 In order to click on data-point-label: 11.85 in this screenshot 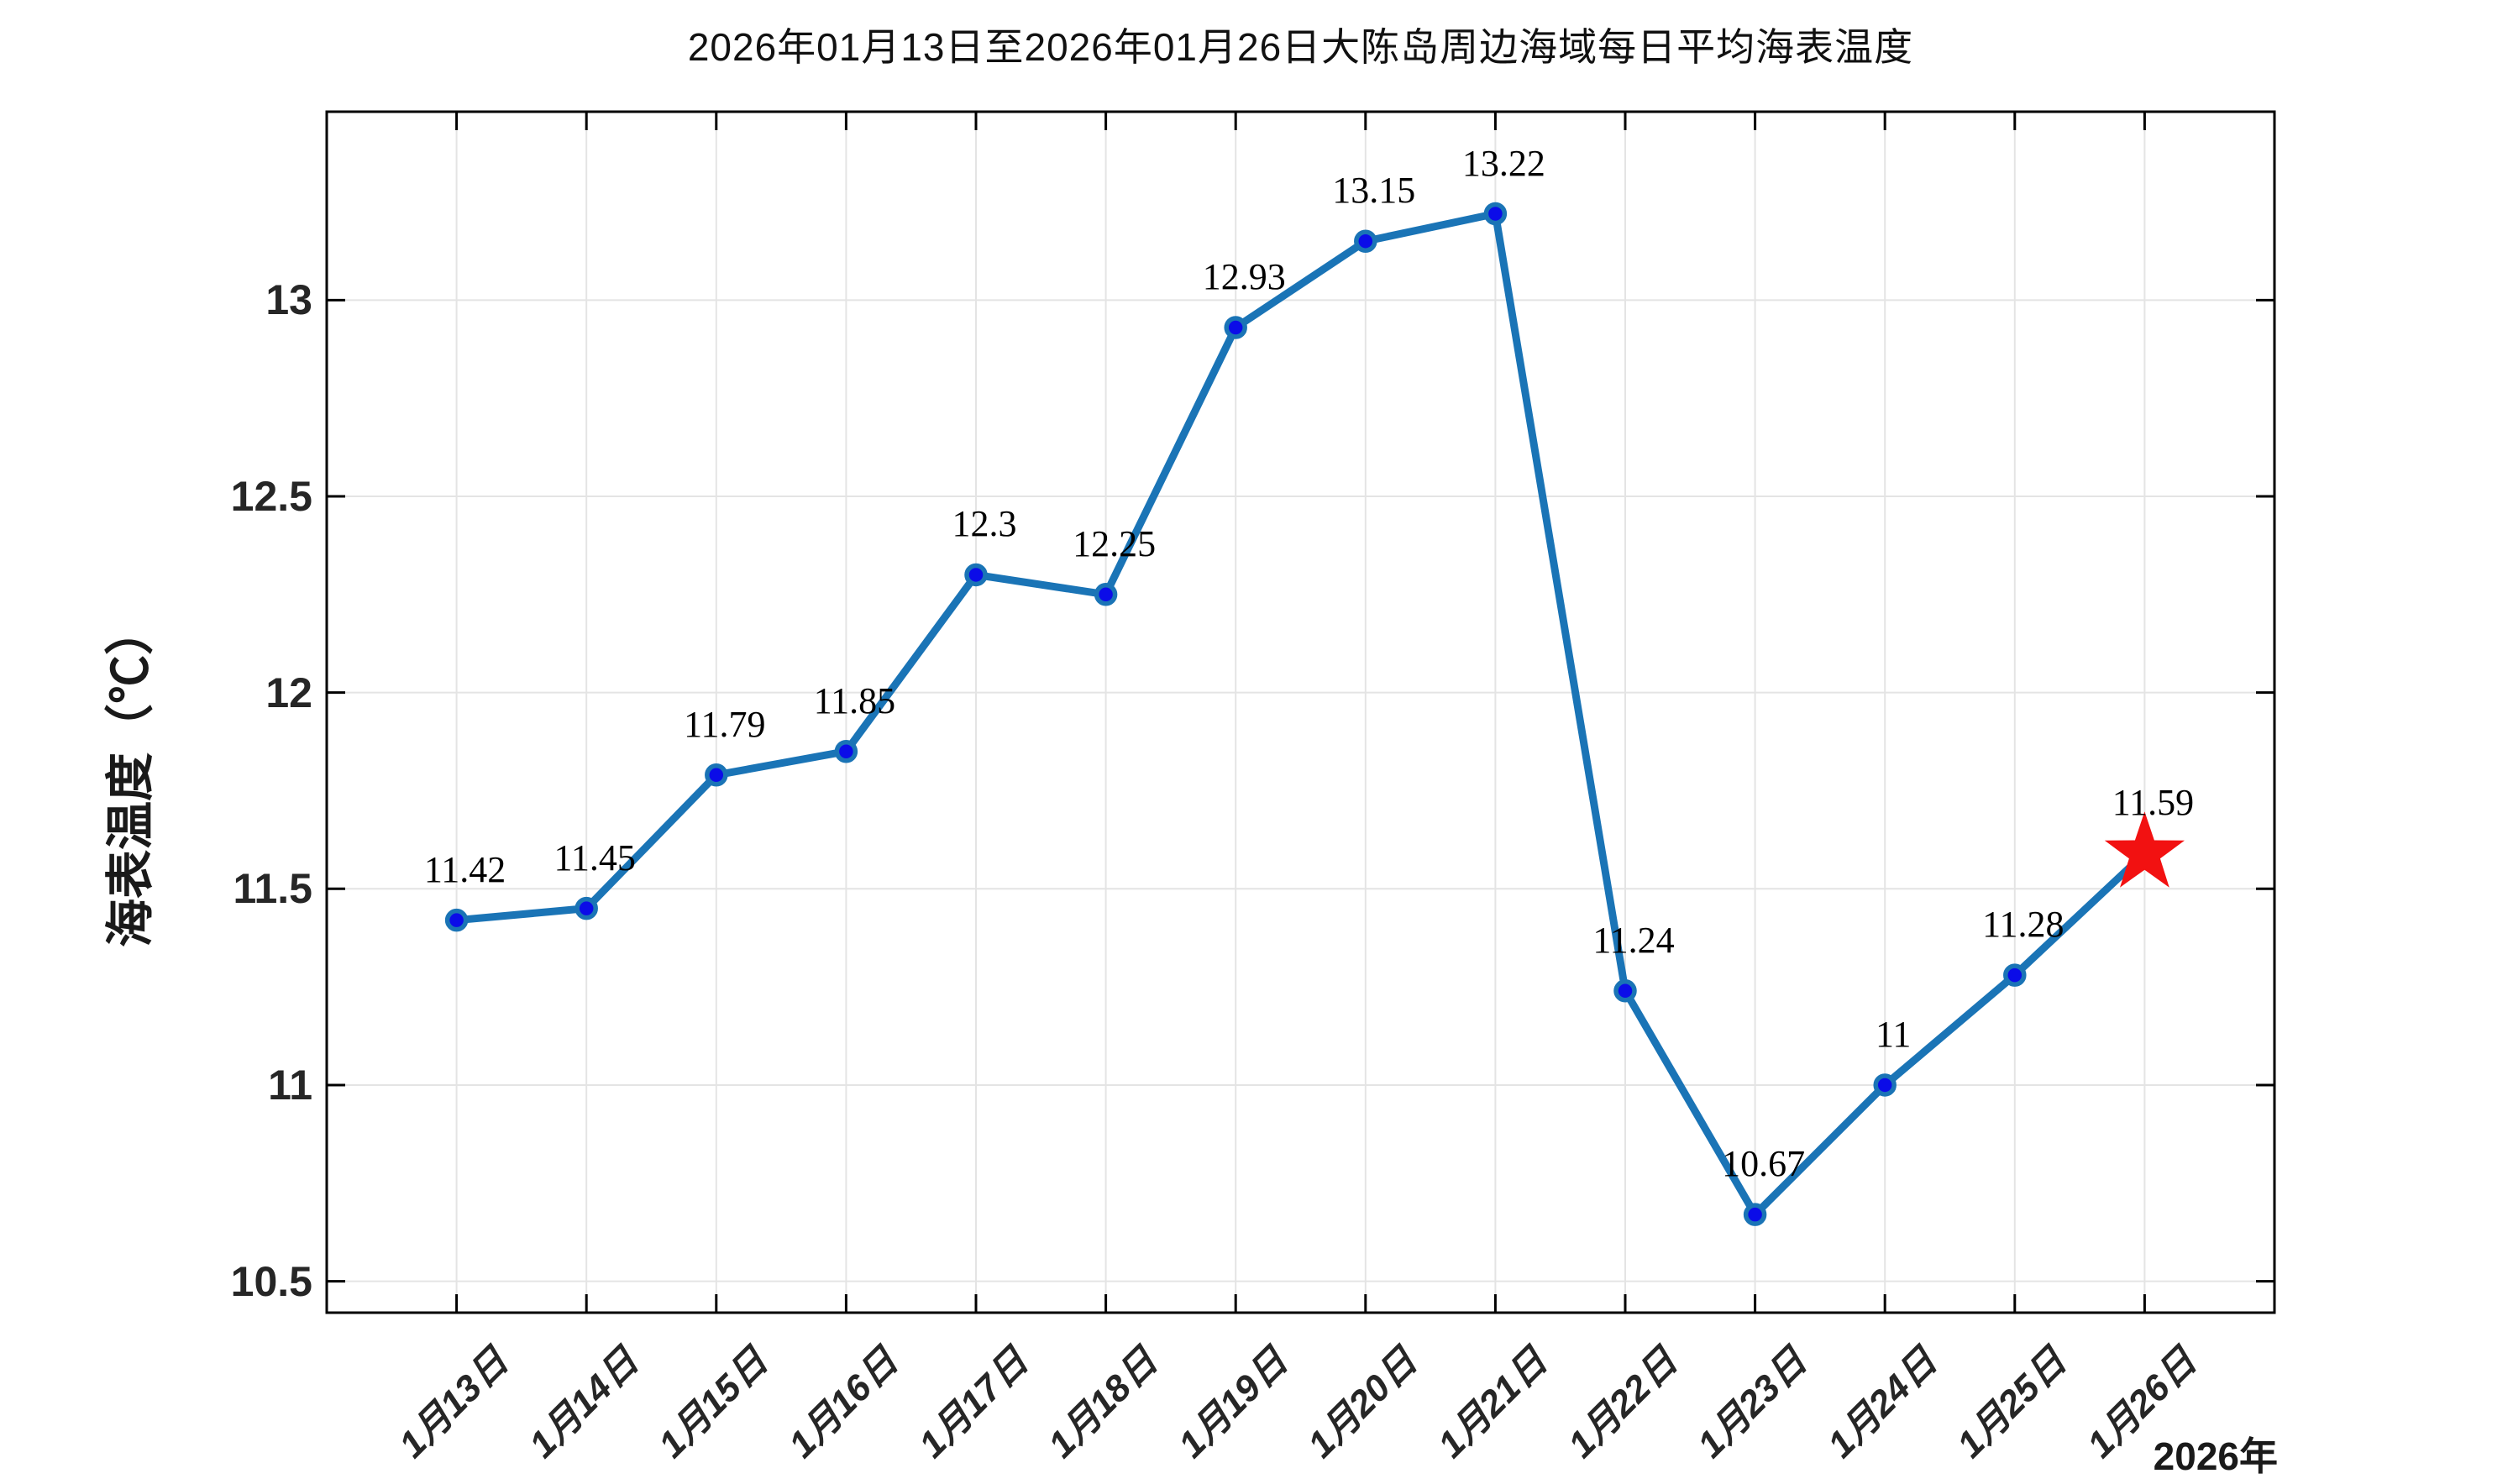, I will do `click(855, 700)`.